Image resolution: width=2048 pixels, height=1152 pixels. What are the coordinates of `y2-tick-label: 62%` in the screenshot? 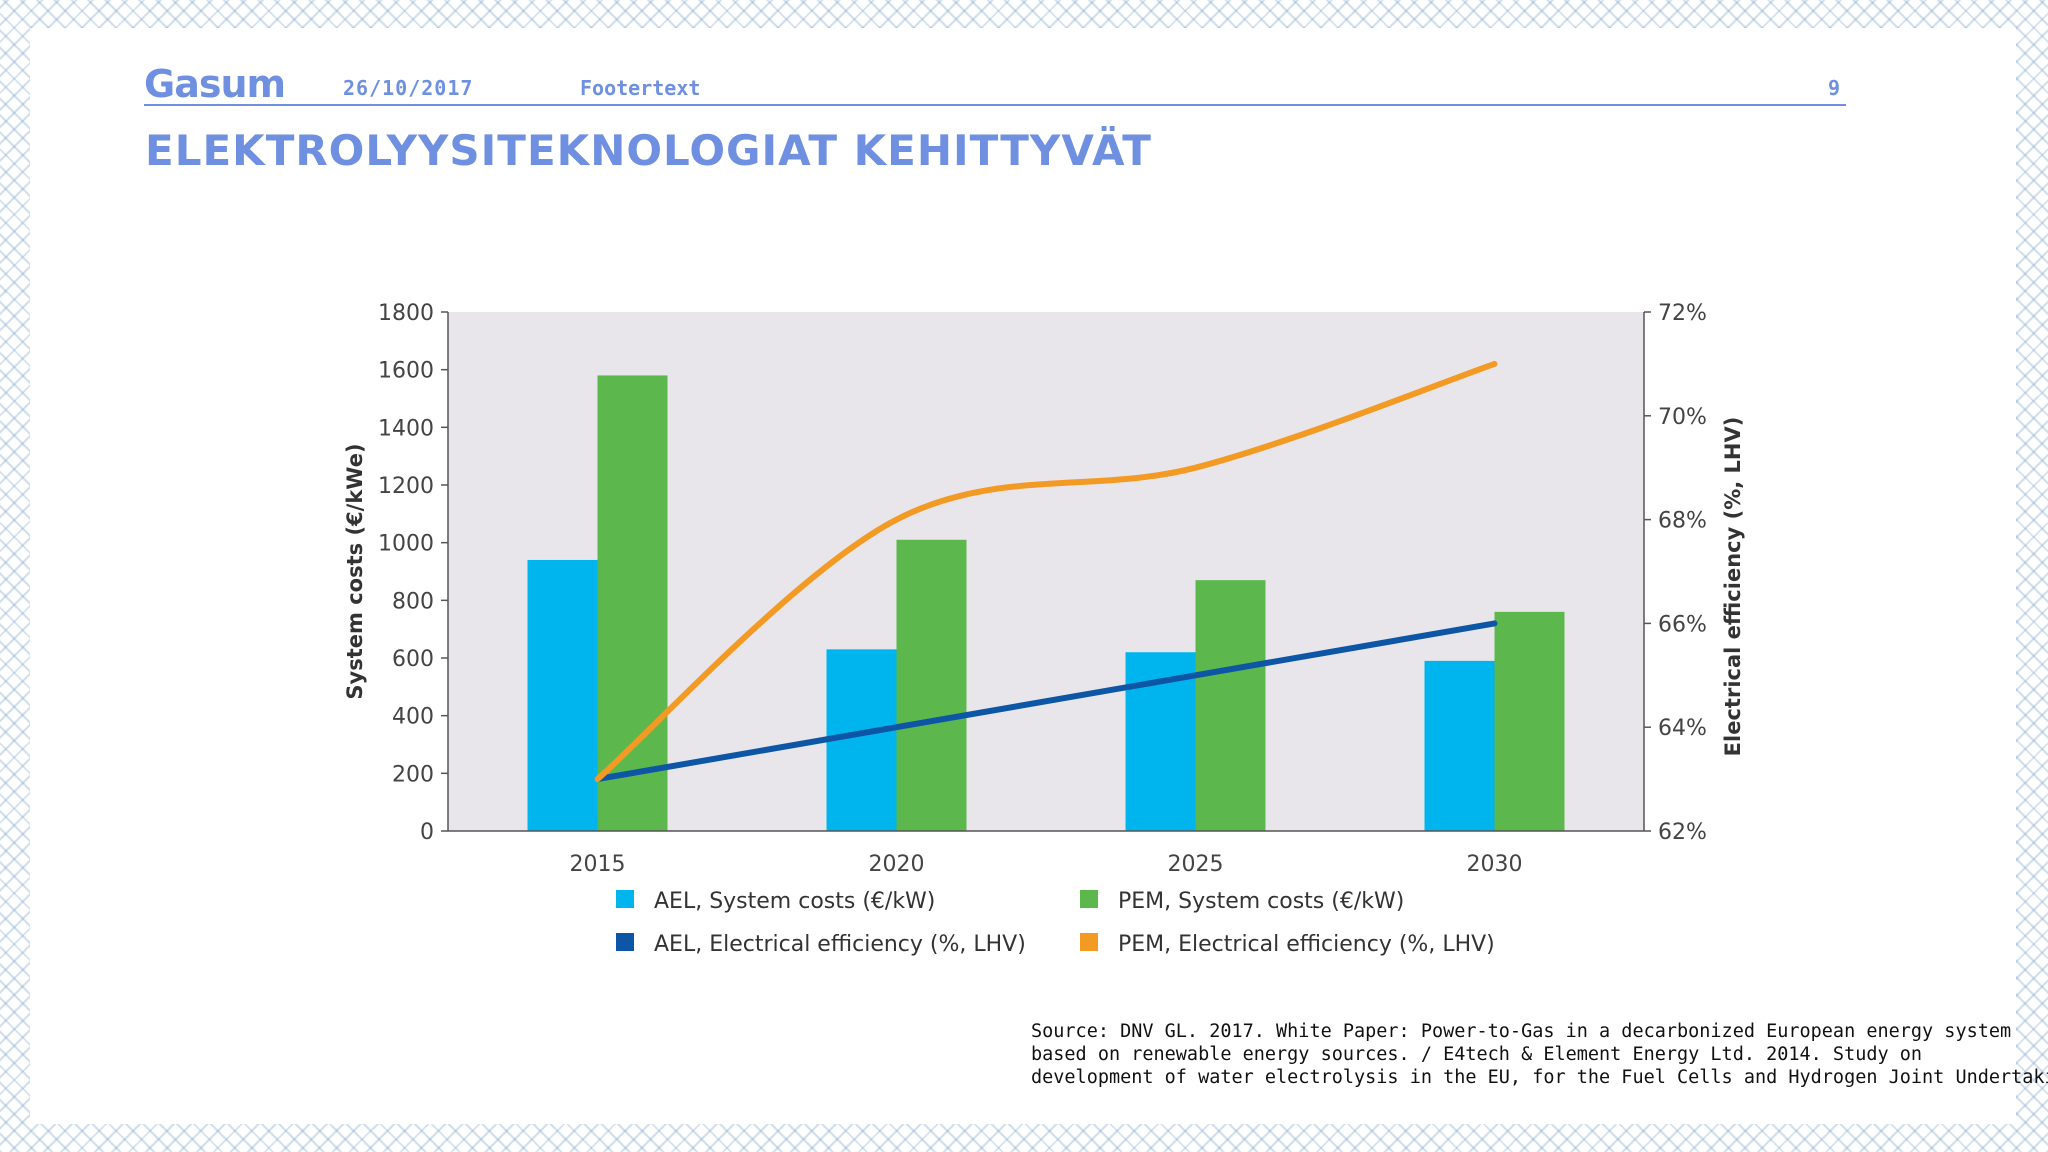 It's located at (1682, 832).